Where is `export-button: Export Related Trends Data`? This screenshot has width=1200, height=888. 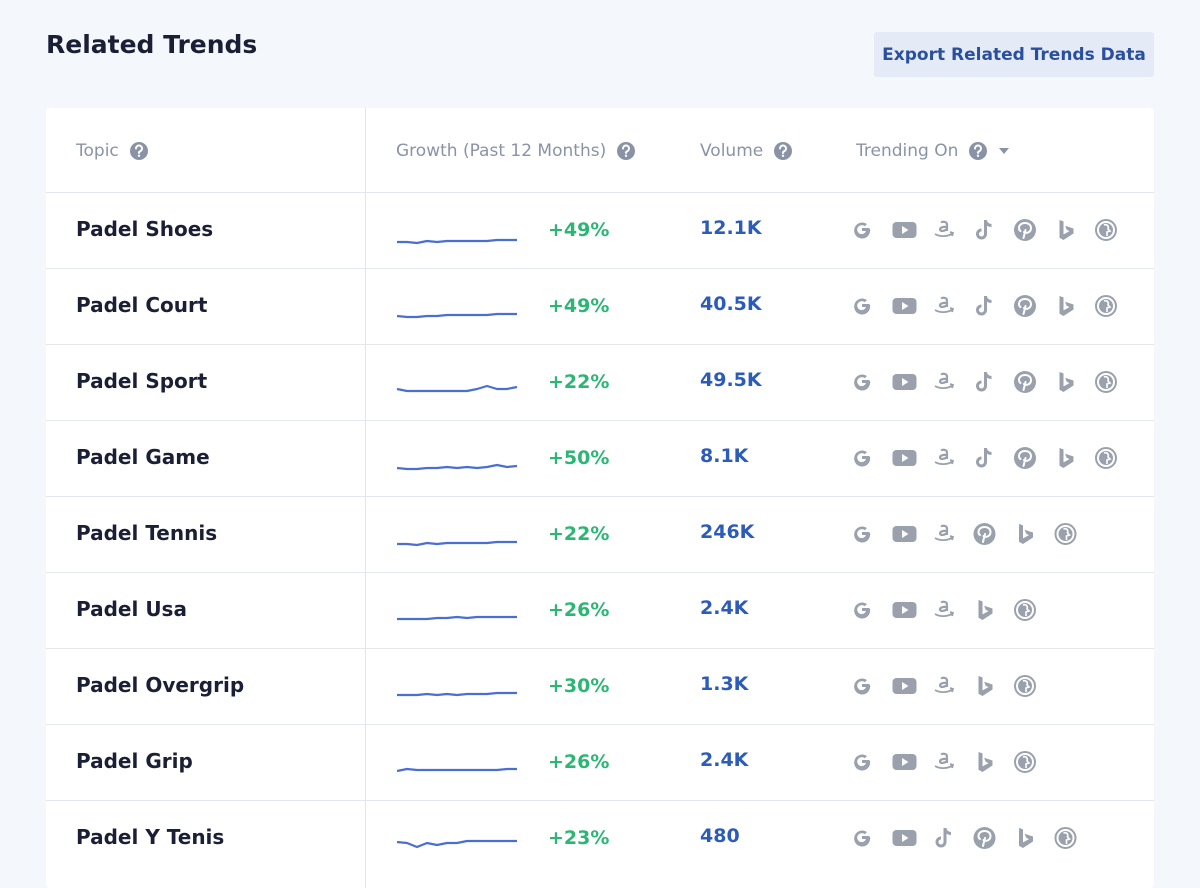 export-button: Export Related Trends Data is located at coordinates (1014, 54).